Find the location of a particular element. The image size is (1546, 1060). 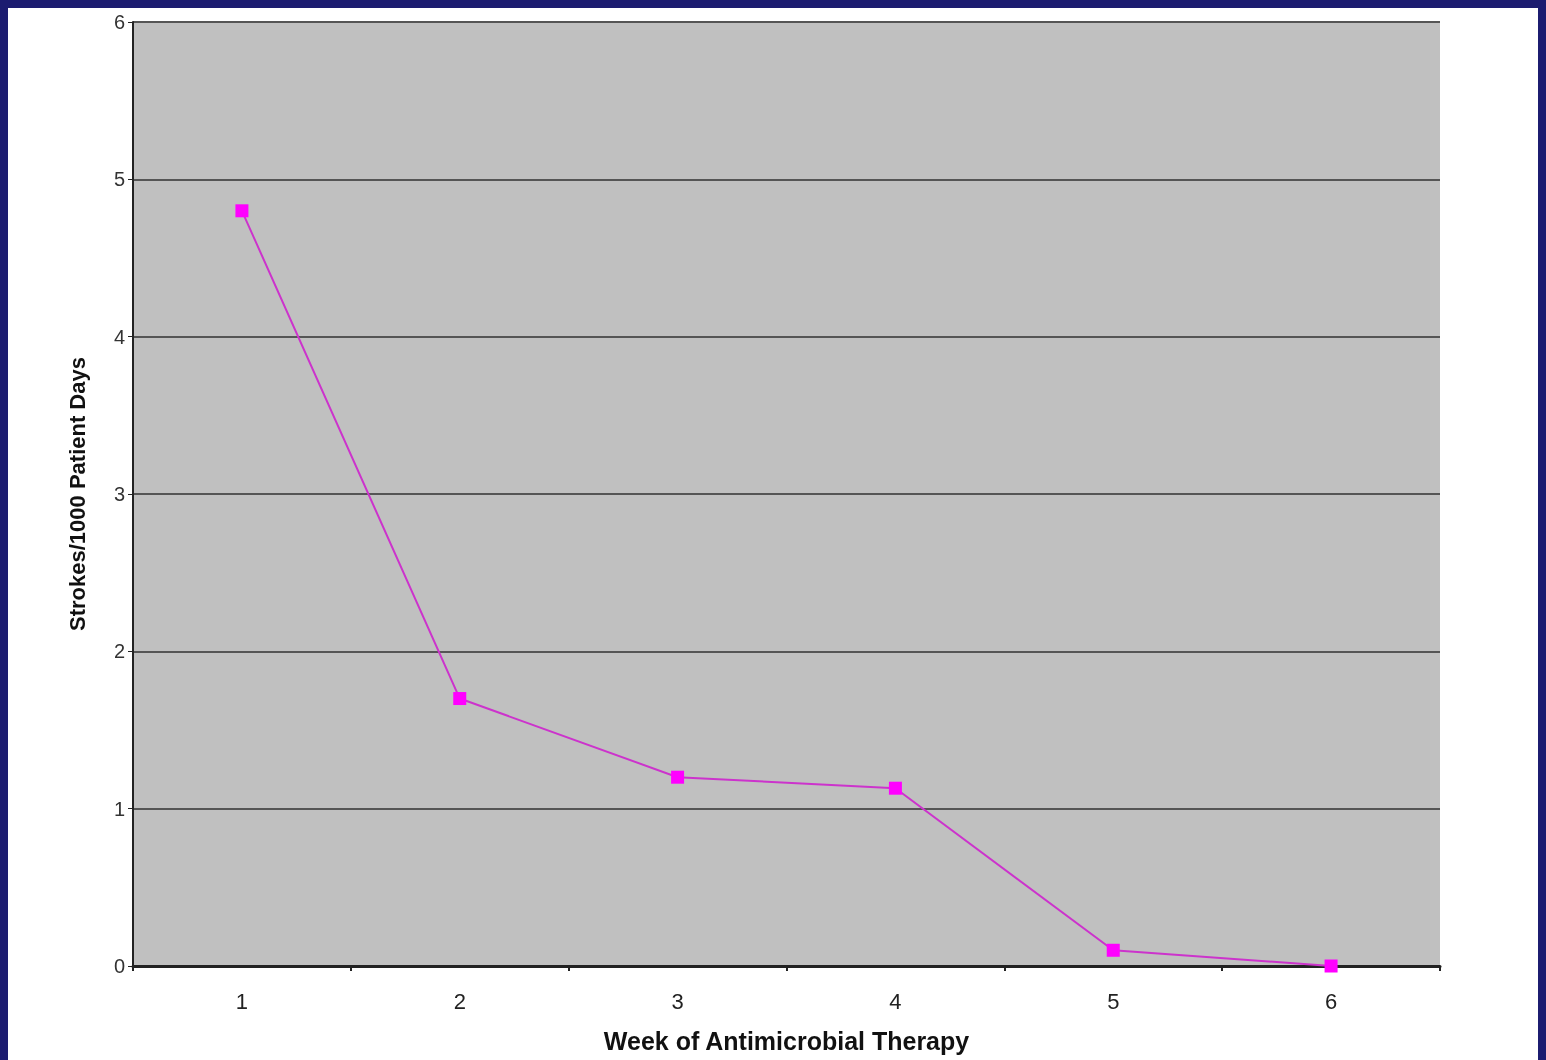

x-tick-label: 1 is located at coordinates (242, 1001).